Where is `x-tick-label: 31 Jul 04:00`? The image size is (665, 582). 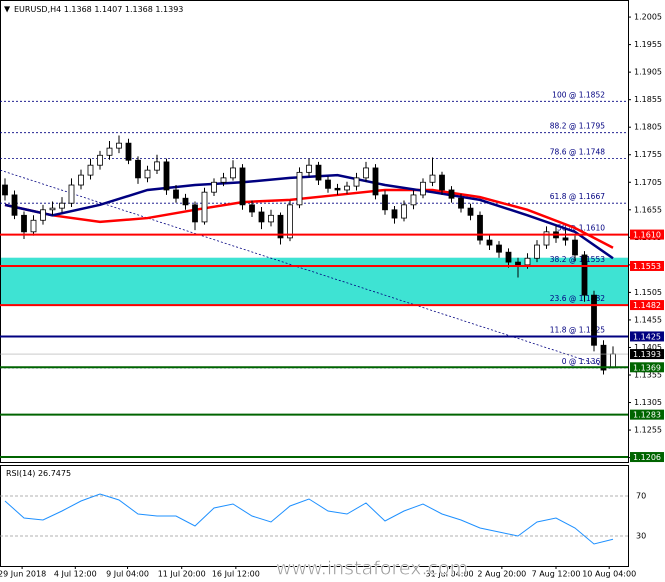
x-tick-label: 31 Jul 04:00 is located at coordinates (450, 574).